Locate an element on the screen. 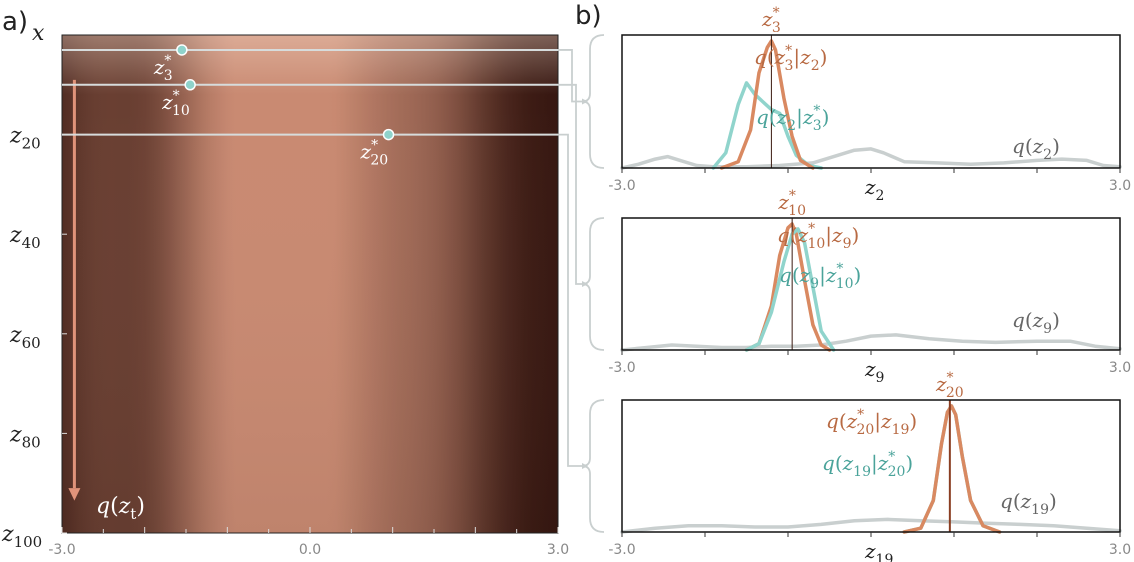 Image resolution: width=1134 pixels, height=562 pixels. arrow-label: q(zt​) is located at coordinates (120, 508).